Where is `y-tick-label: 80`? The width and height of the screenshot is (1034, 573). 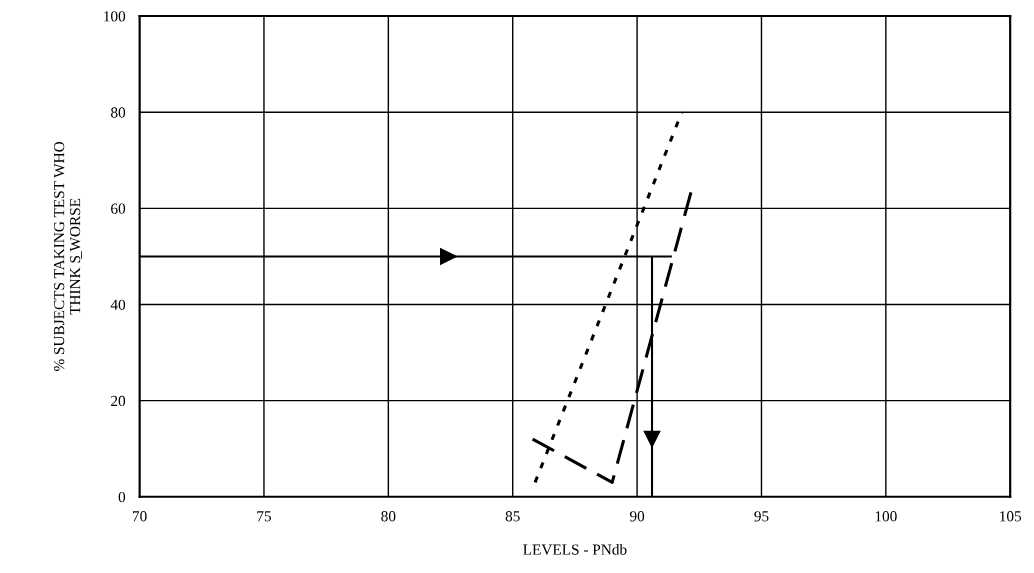 y-tick-label: 80 is located at coordinates (118, 112).